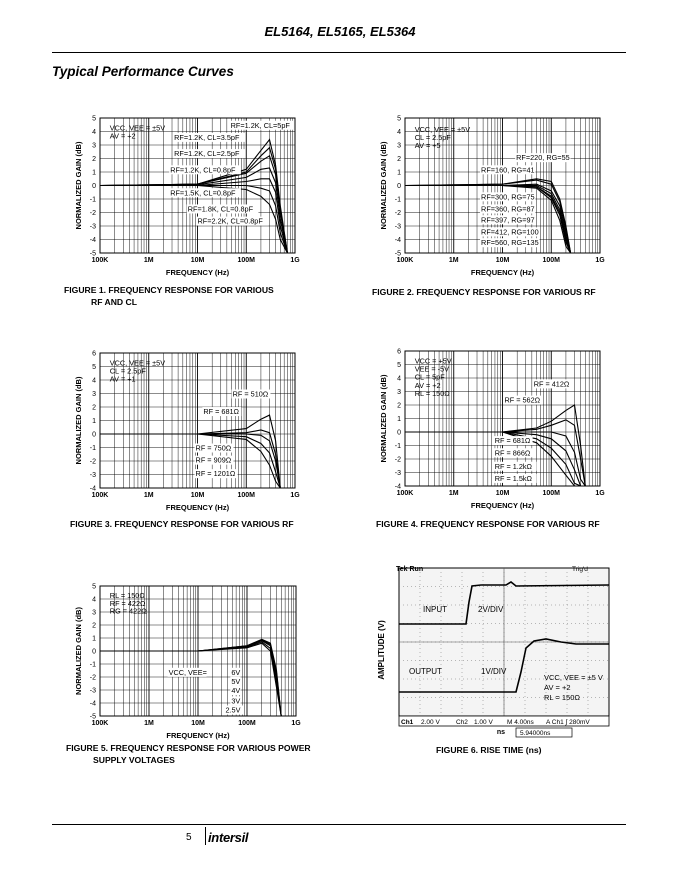 This screenshot has height=880, width=680. Describe the element at coordinates (123, 136) in the screenshot. I see `condition-note: AV = +2` at that location.